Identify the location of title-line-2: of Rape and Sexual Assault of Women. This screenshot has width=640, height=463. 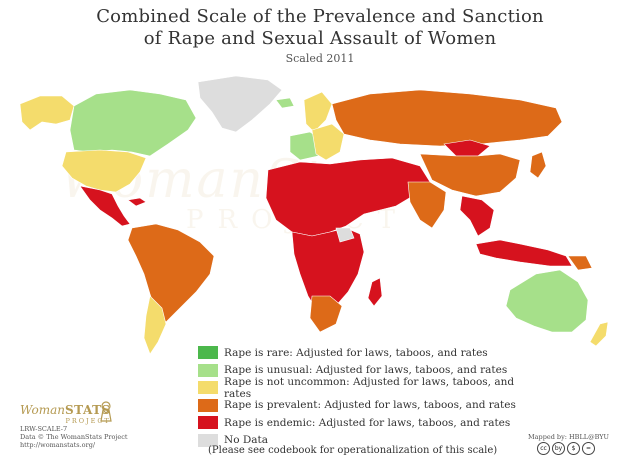
(320, 38).